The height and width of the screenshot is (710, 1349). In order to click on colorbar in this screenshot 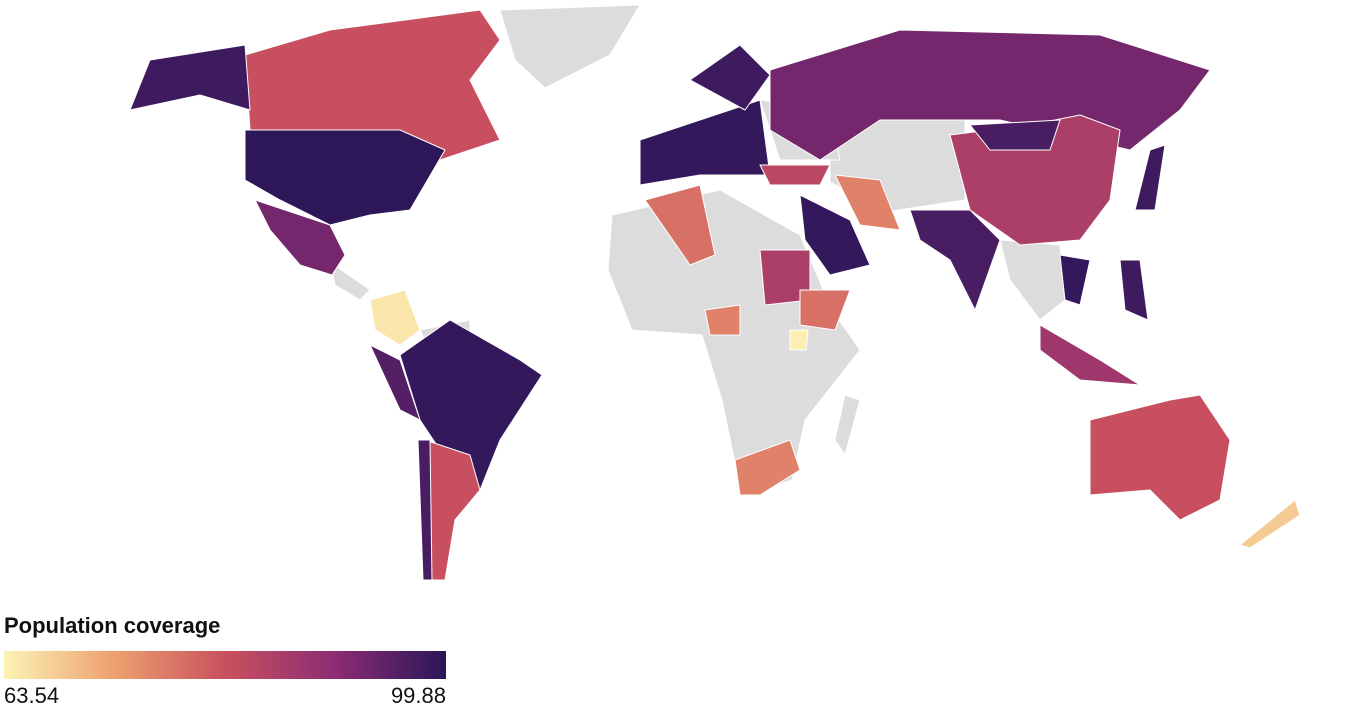, I will do `click(225, 665)`.